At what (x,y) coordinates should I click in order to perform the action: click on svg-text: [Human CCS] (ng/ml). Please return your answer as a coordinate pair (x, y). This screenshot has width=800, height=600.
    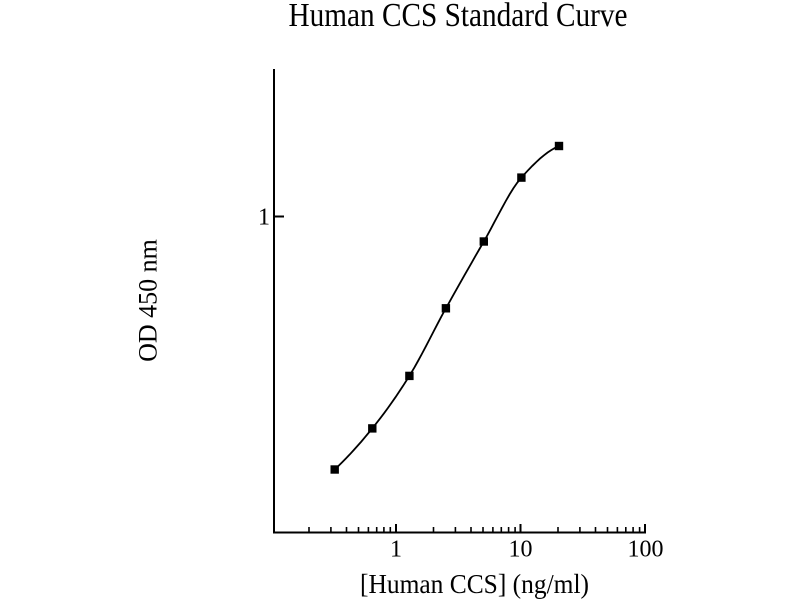
    Looking at the image, I should click on (474, 584).